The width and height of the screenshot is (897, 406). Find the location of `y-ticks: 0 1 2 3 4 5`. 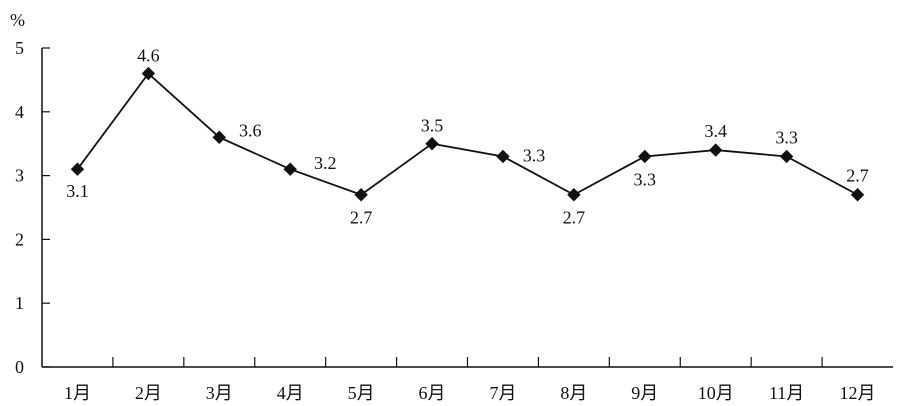

y-ticks: 0 1 2 3 4 5 is located at coordinates (32, 207).